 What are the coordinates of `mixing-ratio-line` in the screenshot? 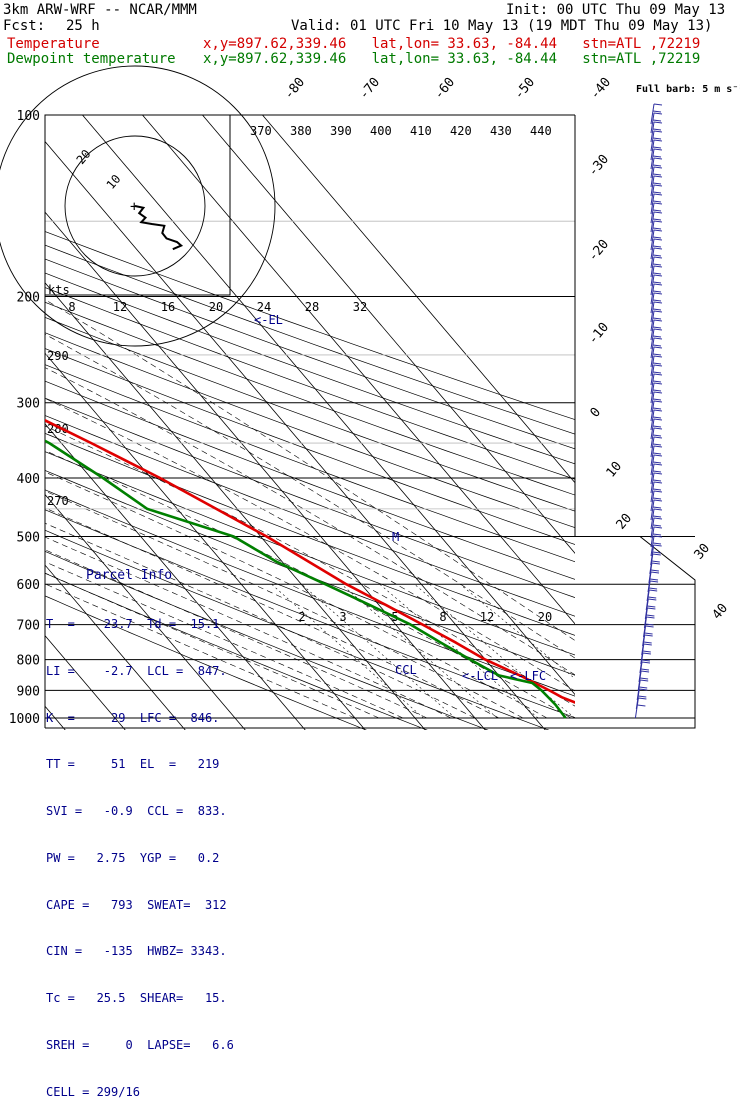 It's located at (378, 651).